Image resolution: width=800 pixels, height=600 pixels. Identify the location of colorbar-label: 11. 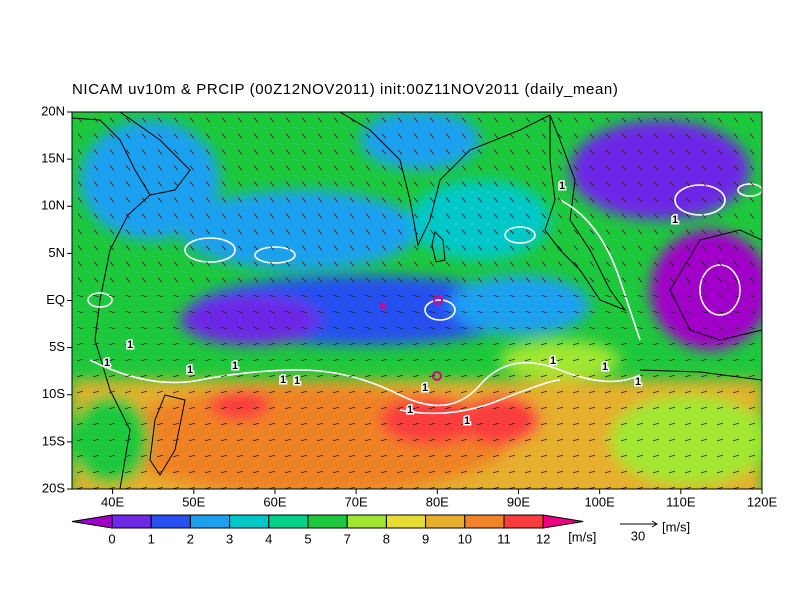
(504, 538).